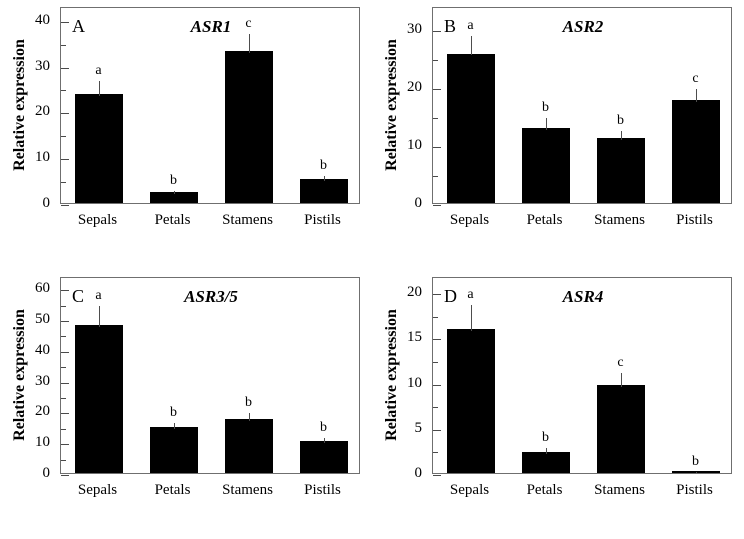 The width and height of the screenshot is (744, 539). Describe the element at coordinates (211, 296) in the screenshot. I see `gene-title: ASR3/5` at that location.